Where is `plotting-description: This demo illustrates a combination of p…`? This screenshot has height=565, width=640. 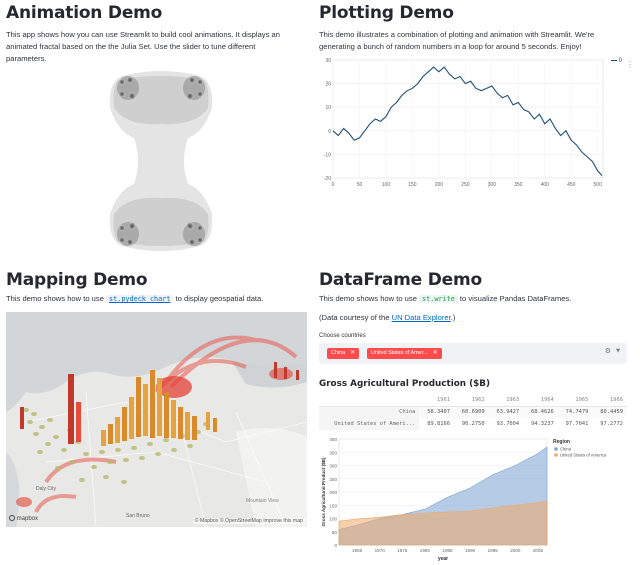
plotting-description: This demo illustrates a combination of p… is located at coordinates (457, 40).